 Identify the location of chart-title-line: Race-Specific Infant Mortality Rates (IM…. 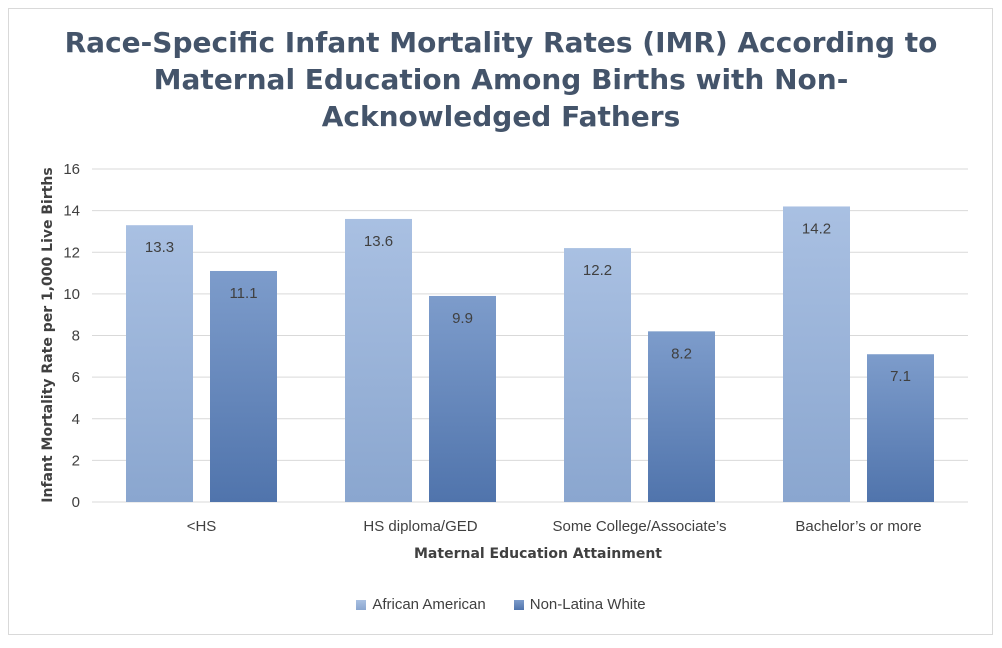
(501, 42).